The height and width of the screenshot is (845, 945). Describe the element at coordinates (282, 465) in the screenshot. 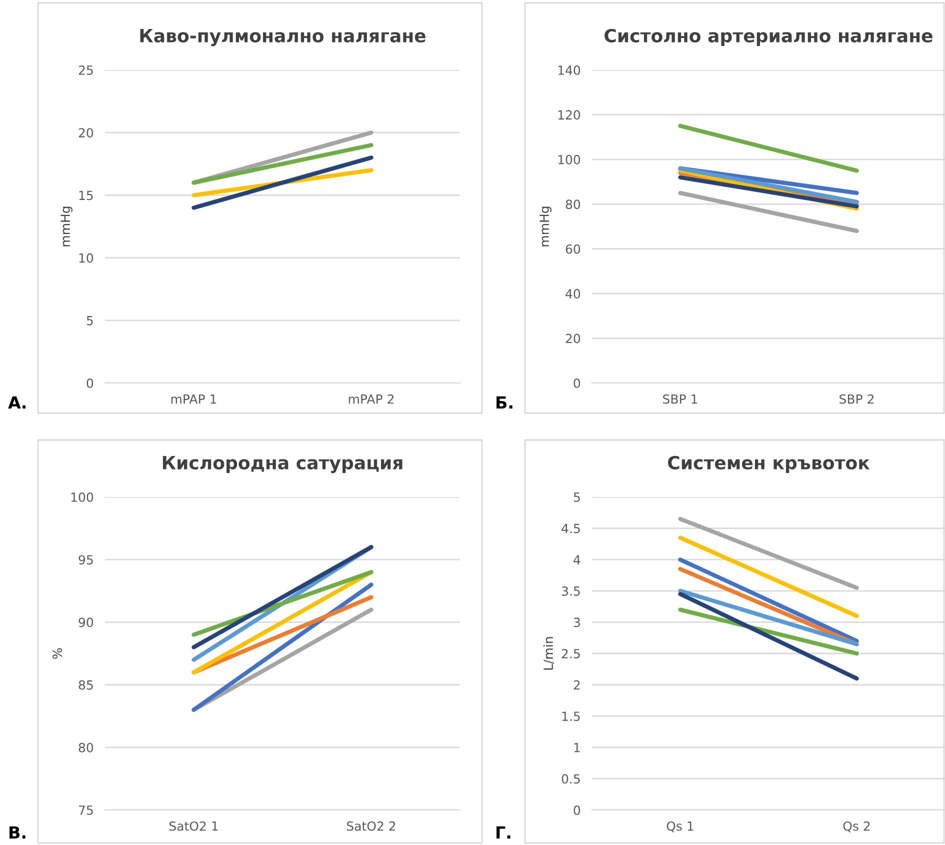

I see `chart-title: Кислородна сатурация` at that location.